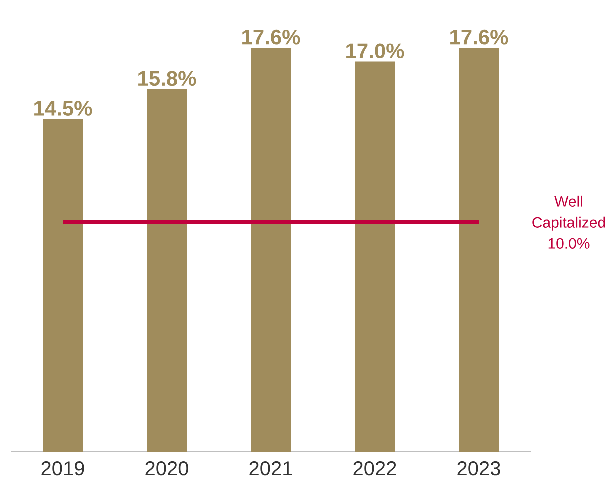 The image size is (608, 500). Describe the element at coordinates (63, 469) in the screenshot. I see `x-tick-label: 2019` at that location.